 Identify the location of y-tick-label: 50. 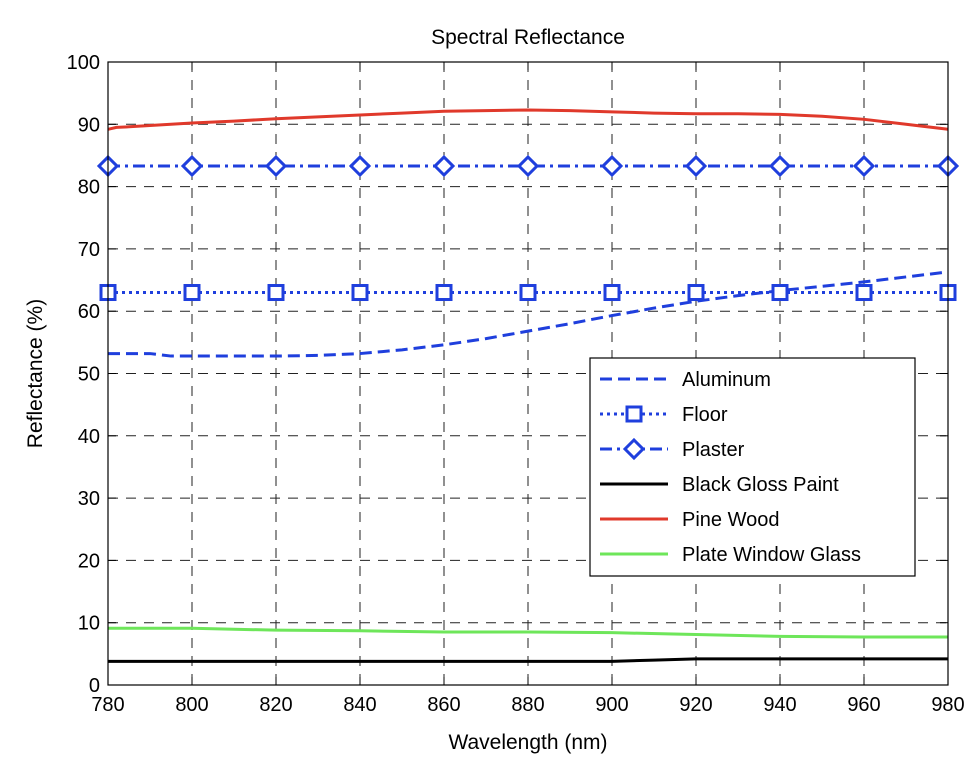
(89, 375).